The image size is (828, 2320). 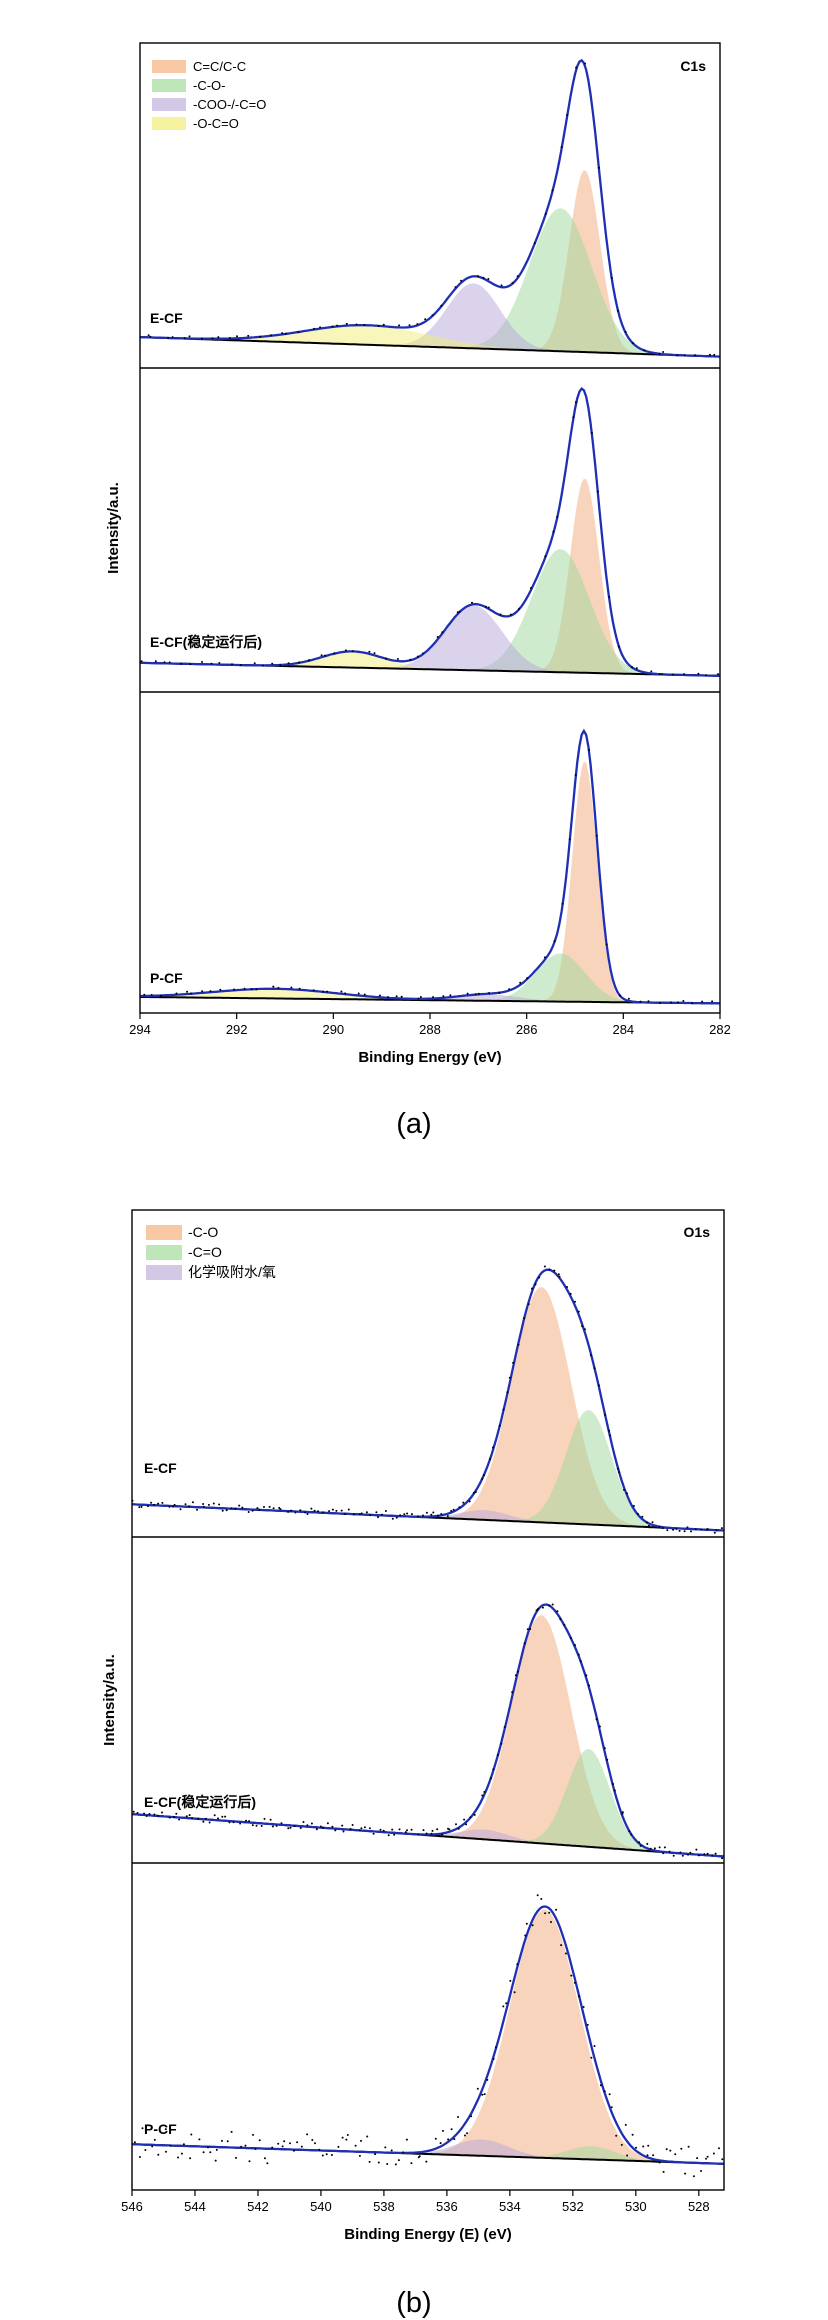 I want to click on b-legend-label-2: 化学吸附水/氧, so click(x=232, y=1272).